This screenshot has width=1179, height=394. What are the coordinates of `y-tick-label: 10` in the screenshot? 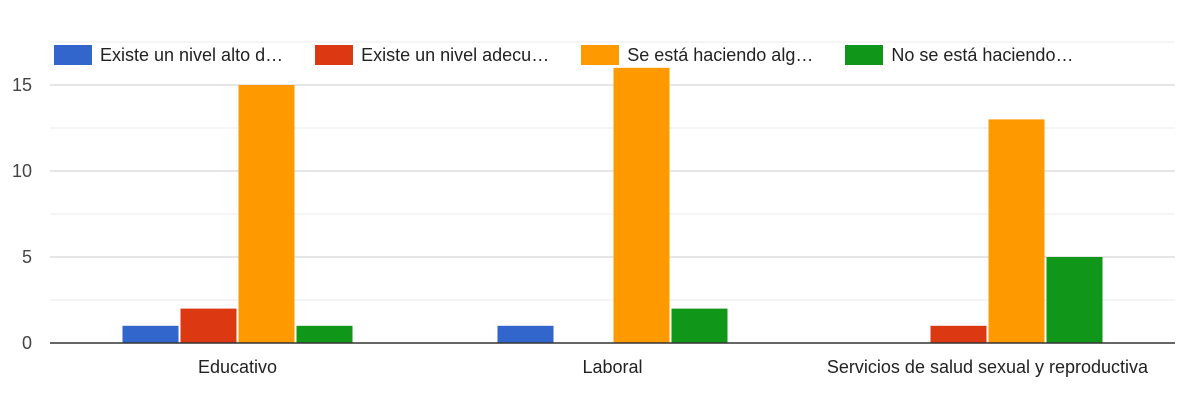 It's located at (22, 171).